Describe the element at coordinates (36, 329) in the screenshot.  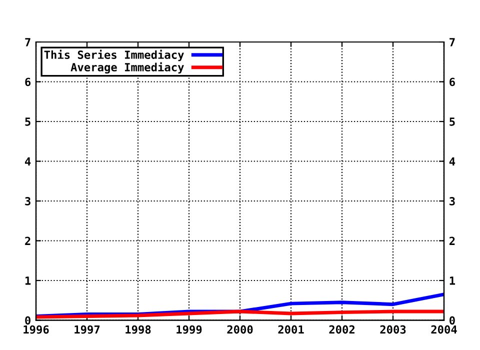
I see `x-tick-label: 1996` at that location.